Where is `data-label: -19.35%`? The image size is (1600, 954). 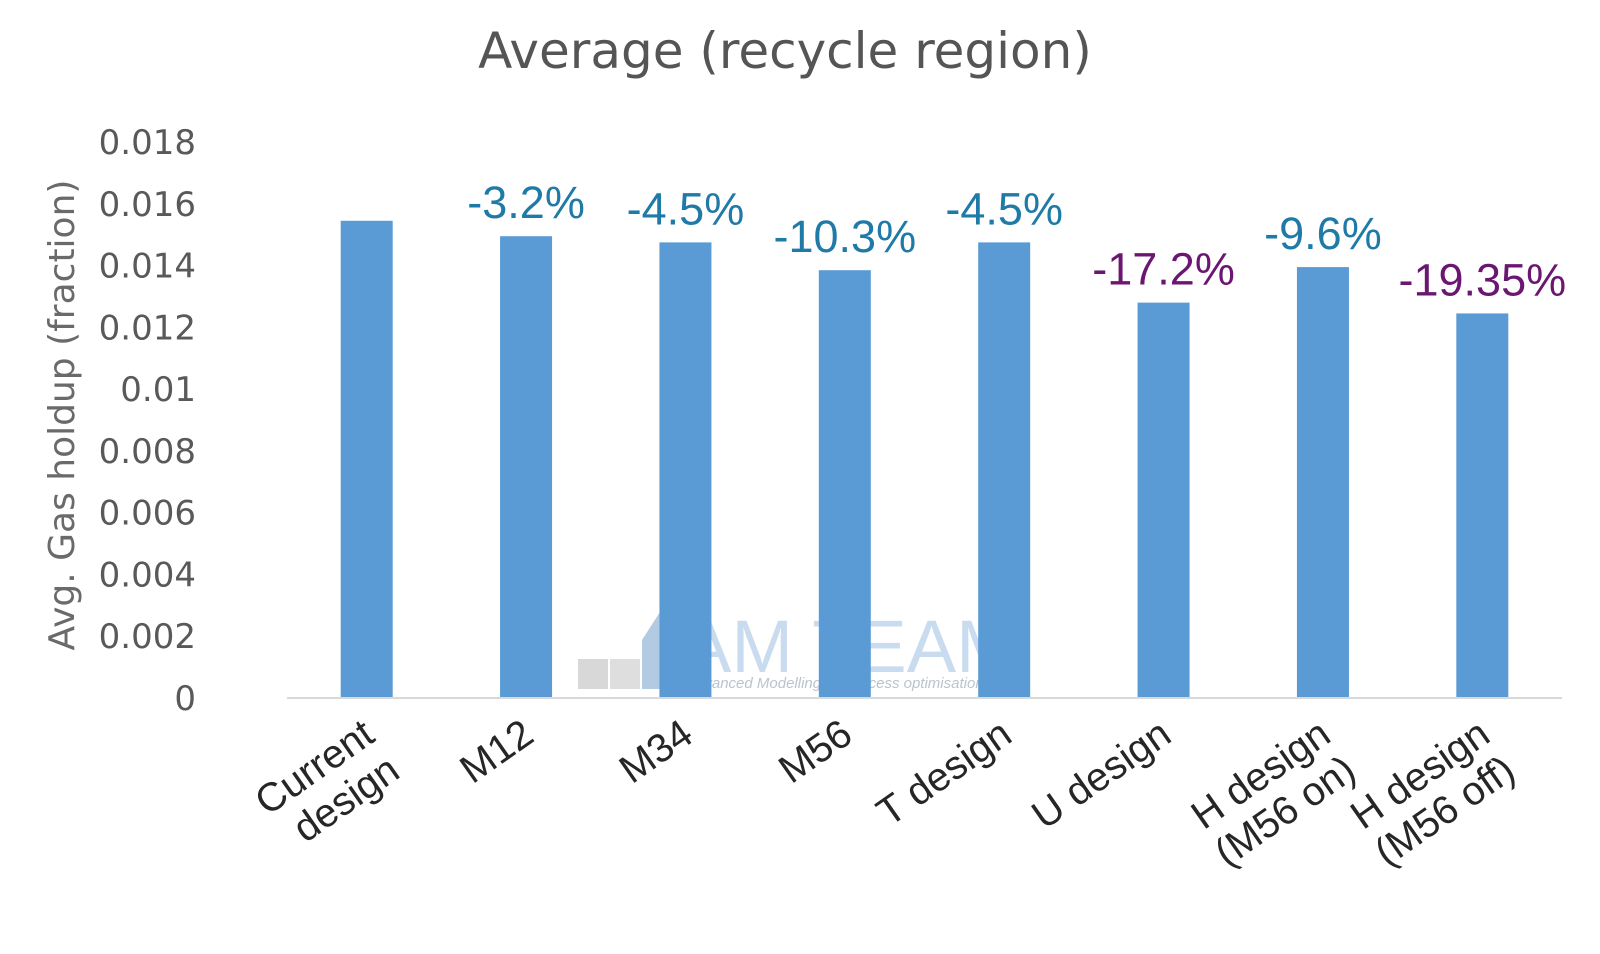
data-label: -19.35% is located at coordinates (1483, 279).